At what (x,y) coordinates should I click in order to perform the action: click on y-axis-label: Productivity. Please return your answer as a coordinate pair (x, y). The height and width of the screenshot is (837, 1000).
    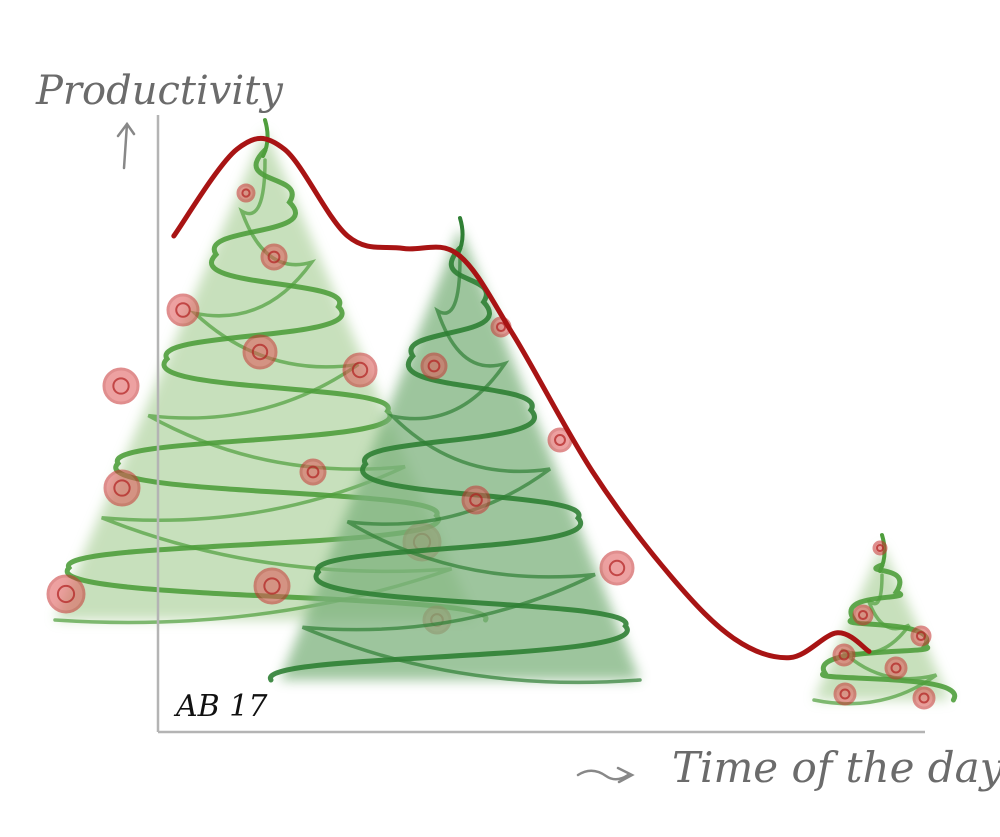
    Looking at the image, I should click on (159, 91).